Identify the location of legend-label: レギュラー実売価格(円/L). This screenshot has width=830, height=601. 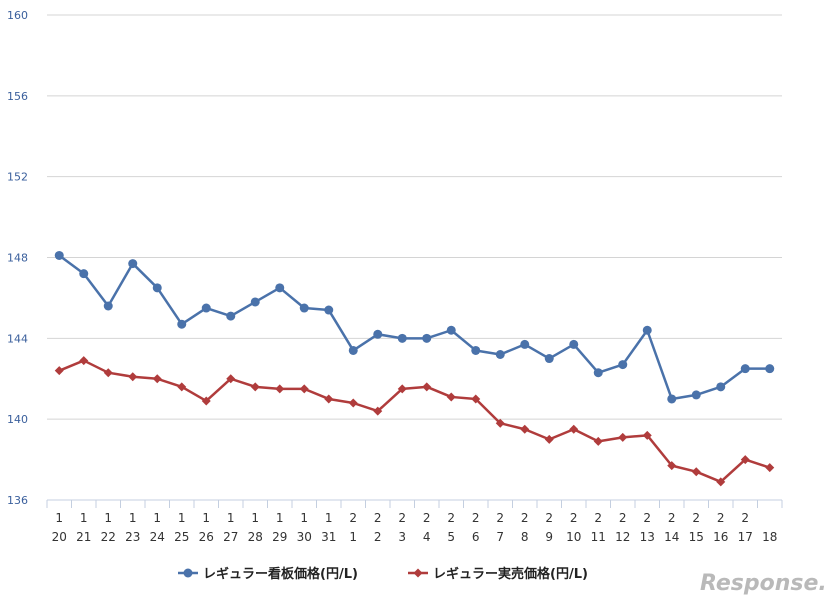
(510, 574).